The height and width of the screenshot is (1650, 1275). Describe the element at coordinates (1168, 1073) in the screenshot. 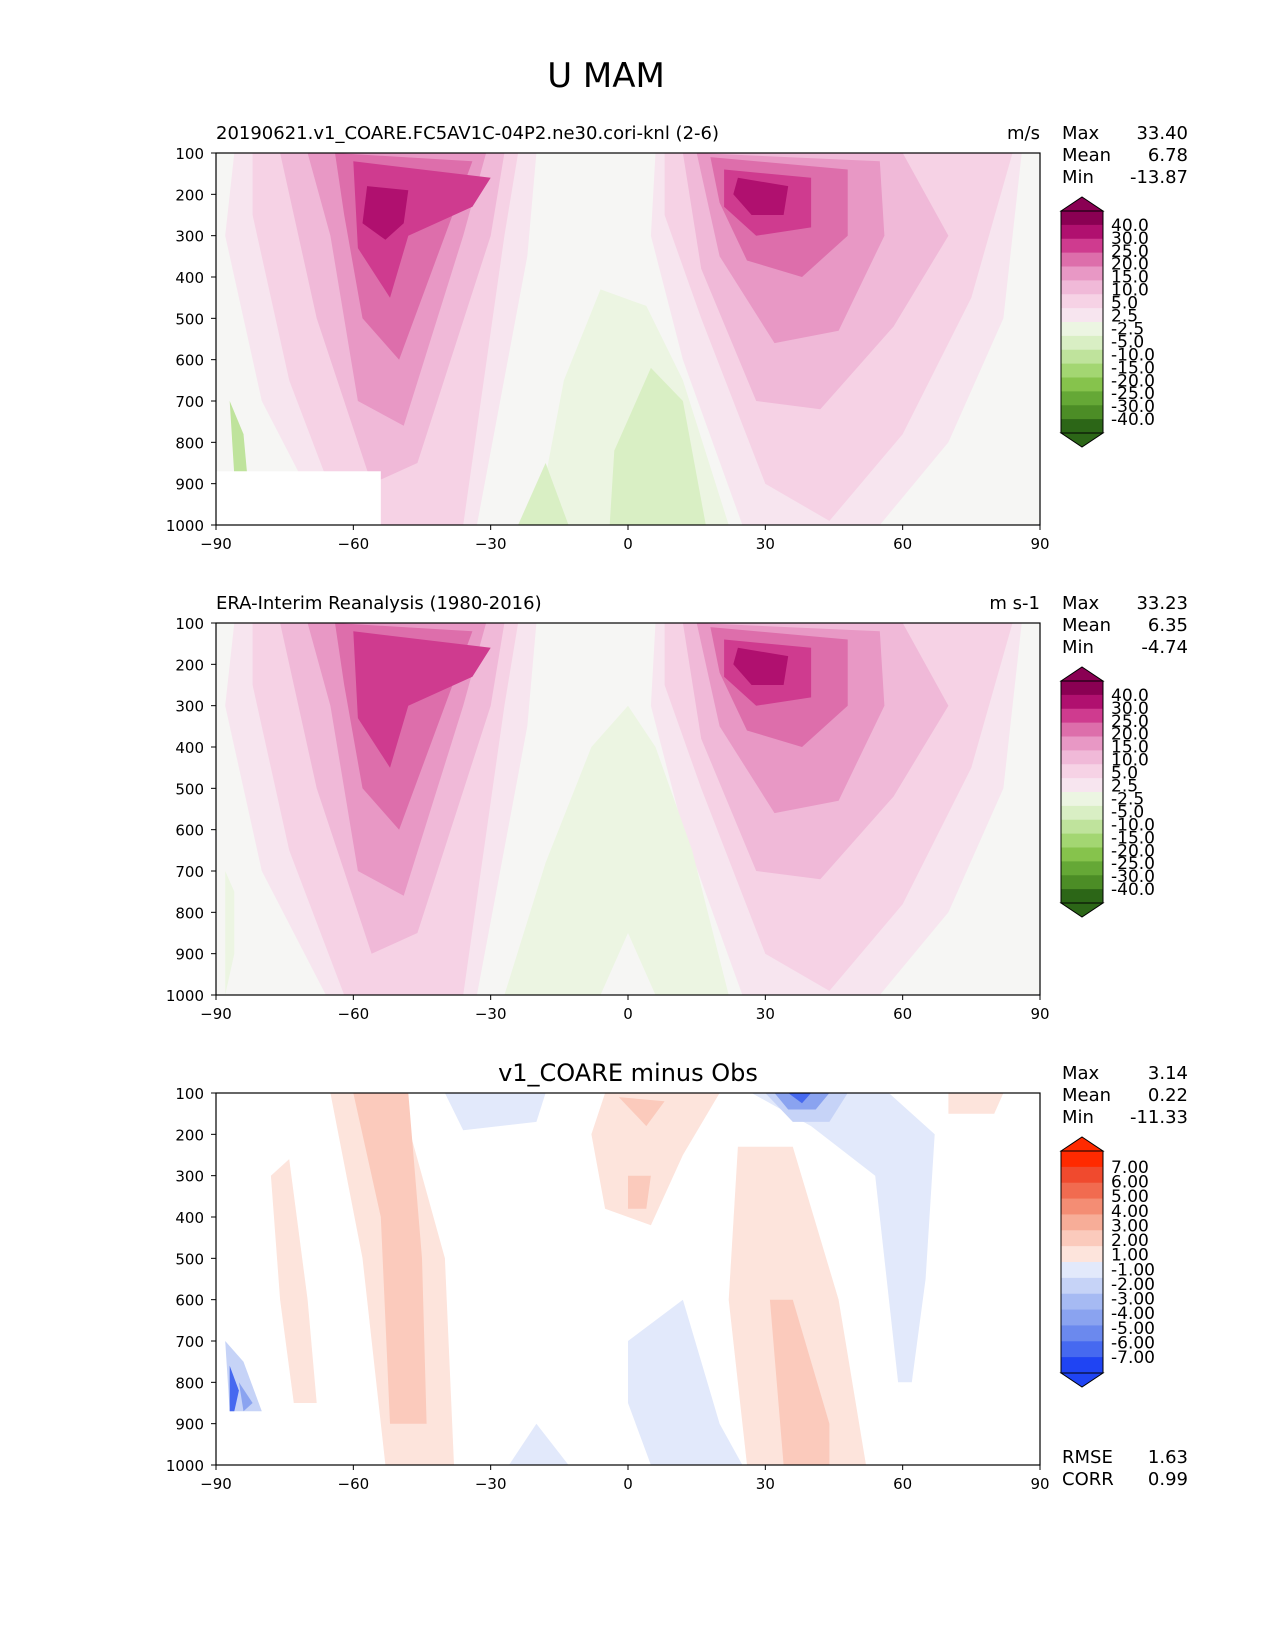

I see `stat-max-value: 3.14` at that location.